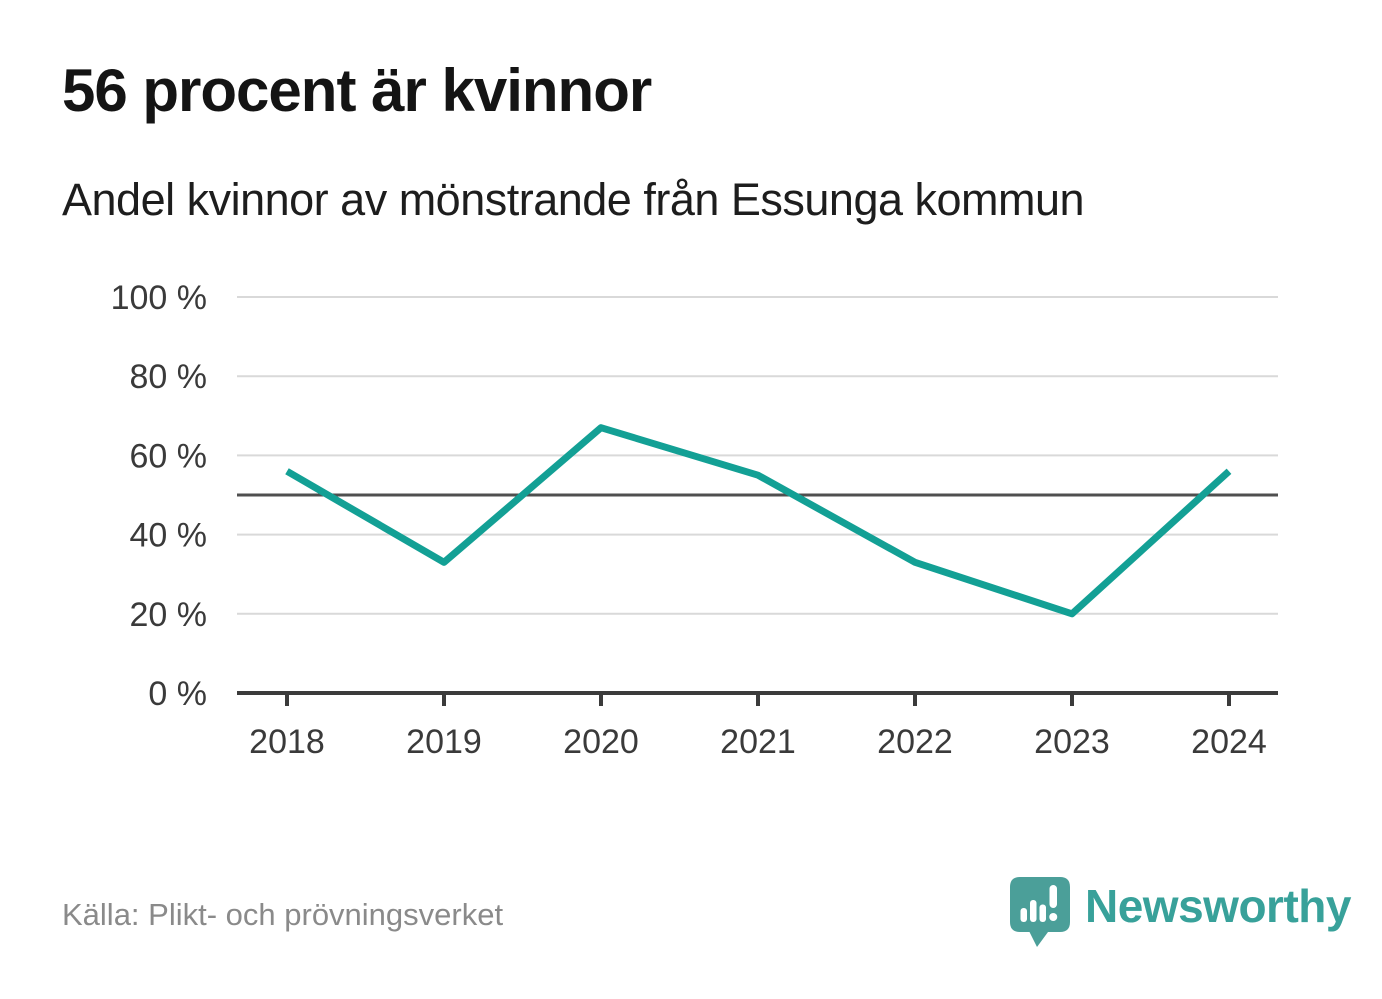 This screenshot has height=999, width=1382. I want to click on y-axis-tick-label: 100 %, so click(159, 298).